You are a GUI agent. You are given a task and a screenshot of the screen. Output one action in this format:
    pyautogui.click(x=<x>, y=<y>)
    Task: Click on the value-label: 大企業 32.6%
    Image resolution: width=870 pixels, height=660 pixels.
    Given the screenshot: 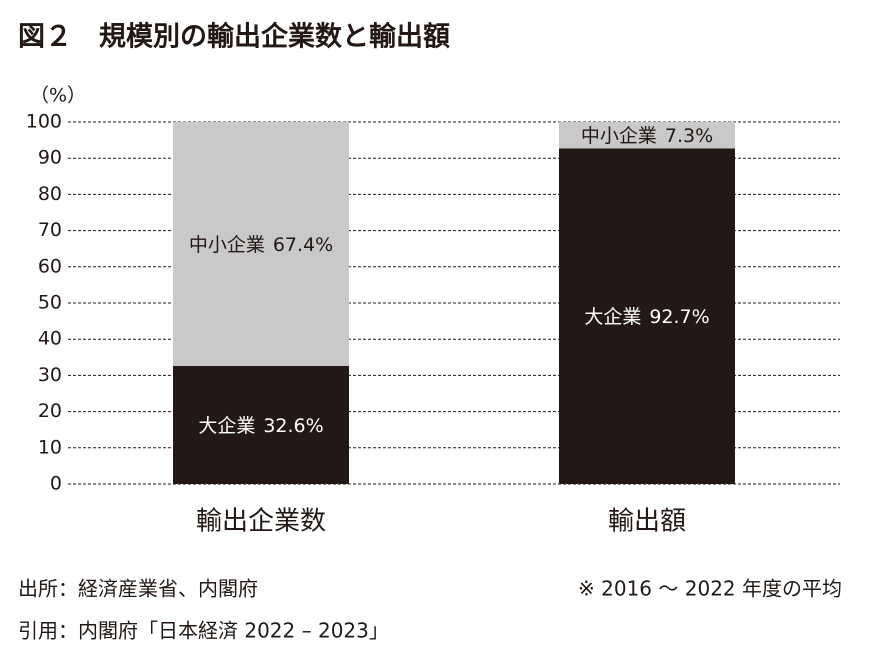 What is the action you would take?
    pyautogui.click(x=260, y=425)
    